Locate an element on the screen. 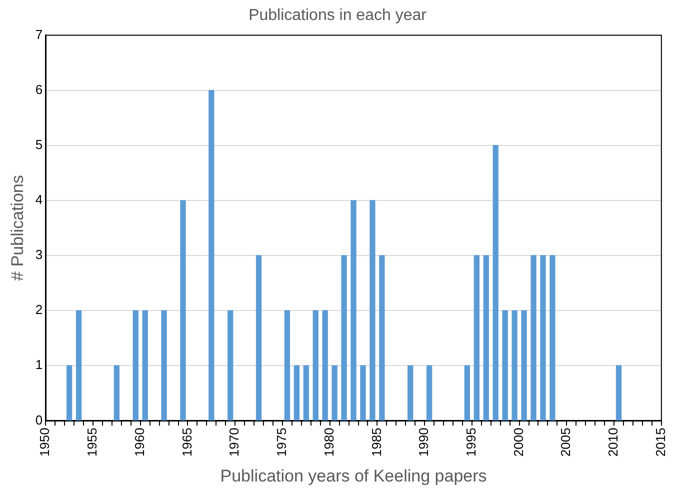  y-tick-label: 5 is located at coordinates (39, 144).